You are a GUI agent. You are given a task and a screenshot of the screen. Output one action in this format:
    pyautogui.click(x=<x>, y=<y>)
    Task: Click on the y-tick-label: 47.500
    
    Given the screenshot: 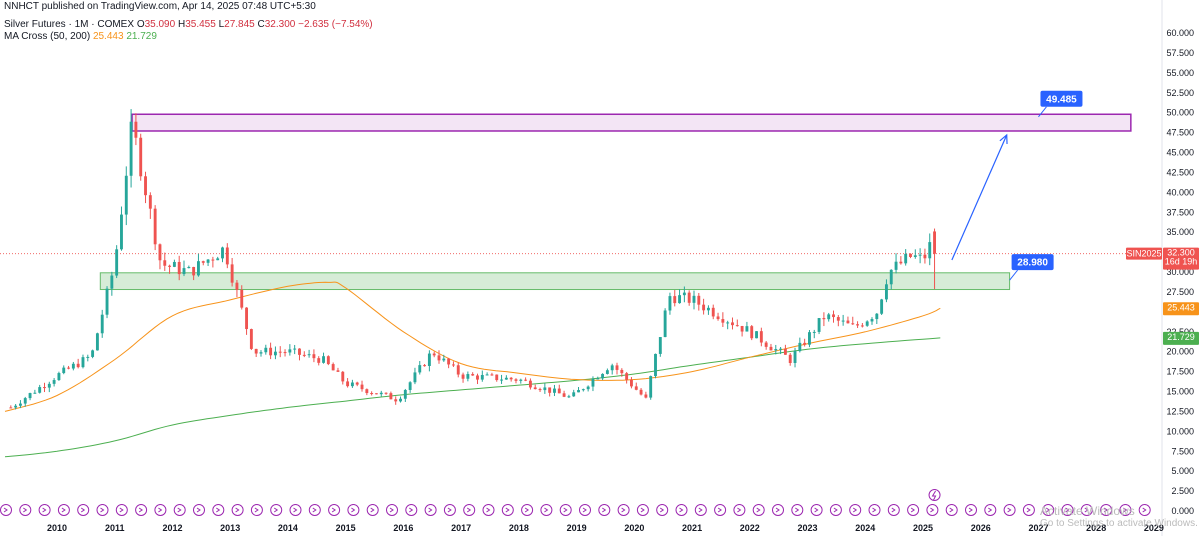 What is the action you would take?
    pyautogui.click(x=1180, y=133)
    